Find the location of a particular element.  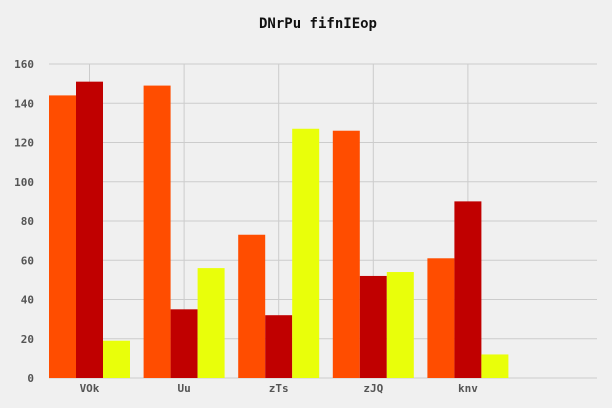

x-tick-label: zJQ is located at coordinates (373, 388).